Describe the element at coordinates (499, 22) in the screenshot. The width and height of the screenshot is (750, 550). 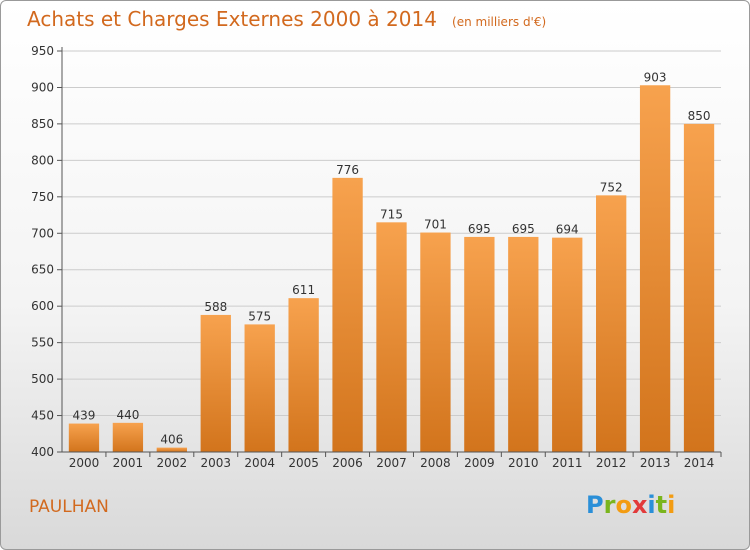
I see `chart-title-unit: (en milliers d'€)` at that location.